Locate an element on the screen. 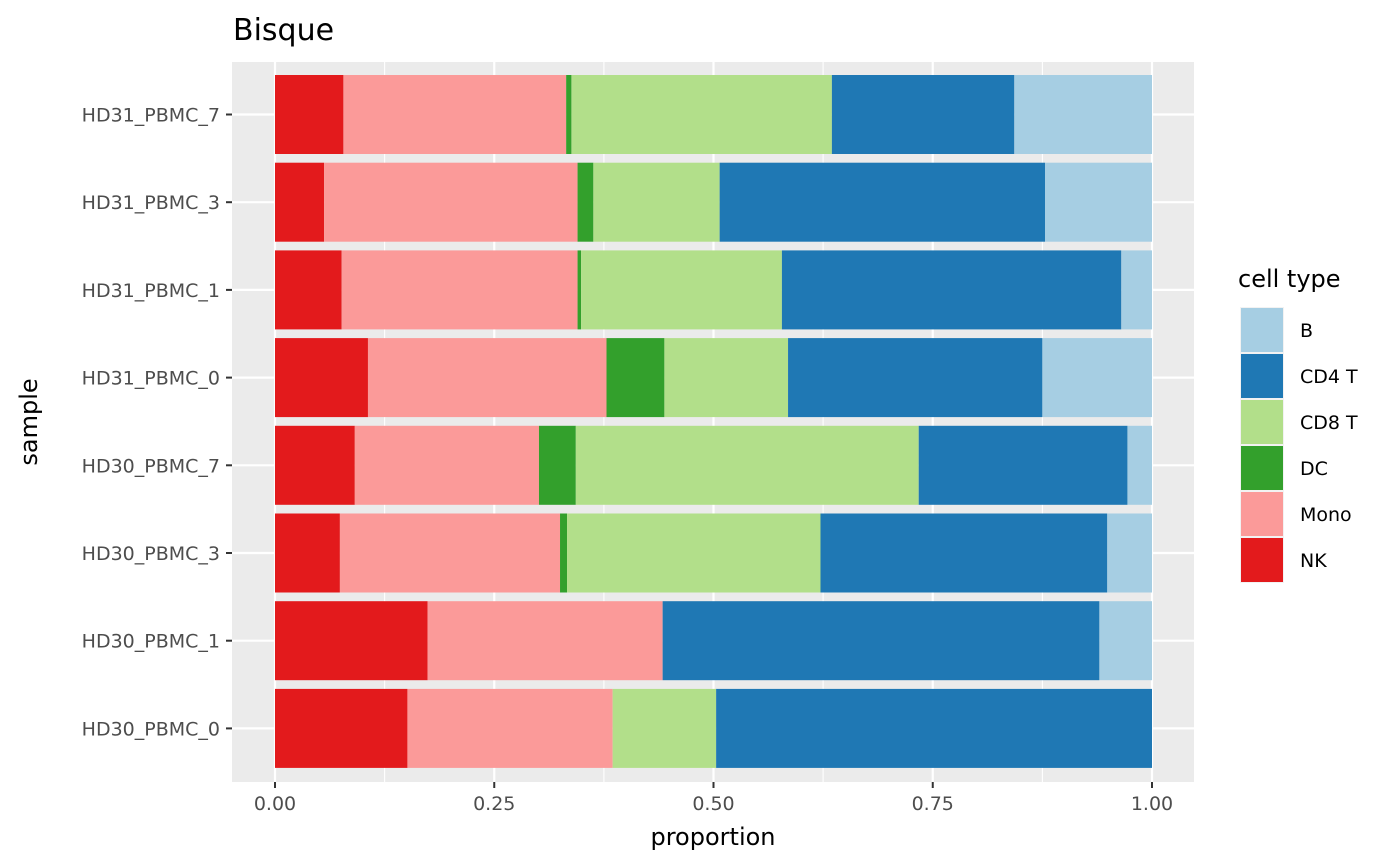 This screenshot has width=1400, height=866. y-tick-label: HD31_PBMC_0 is located at coordinates (151, 379).